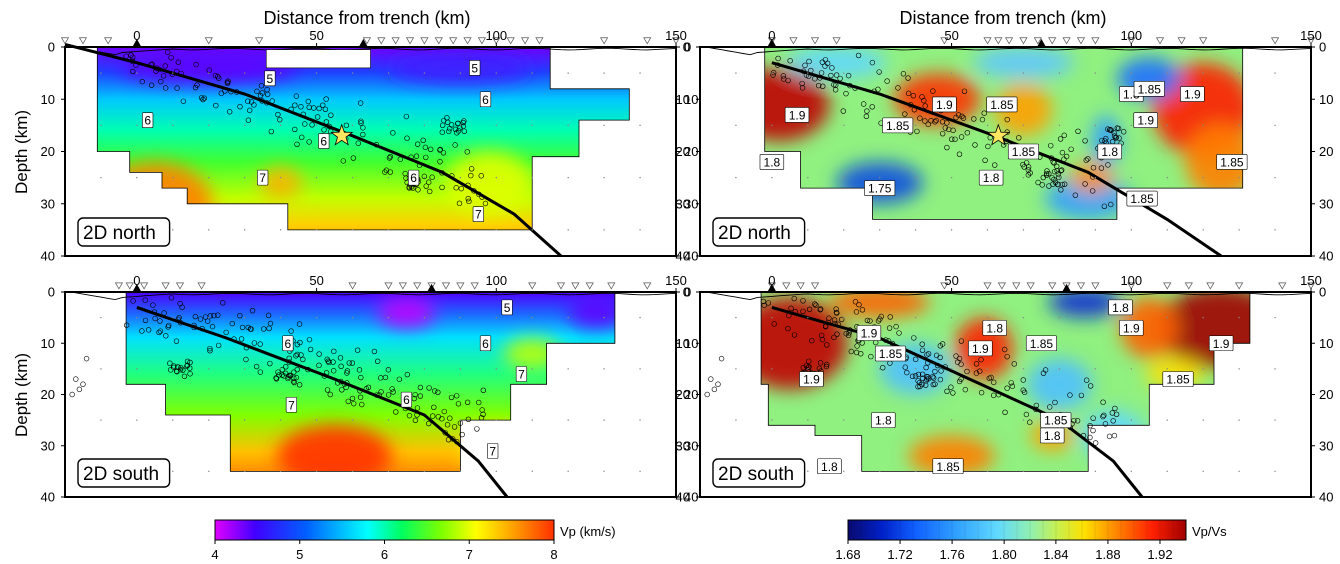  What do you see at coordinates (1005, 151) in the screenshot?
I see `grid-dots` at bounding box center [1005, 151].